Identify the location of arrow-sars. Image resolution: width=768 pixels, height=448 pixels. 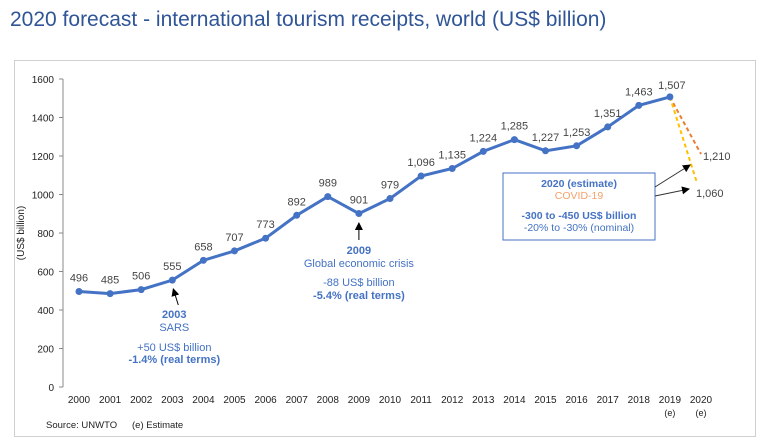
(175, 297).